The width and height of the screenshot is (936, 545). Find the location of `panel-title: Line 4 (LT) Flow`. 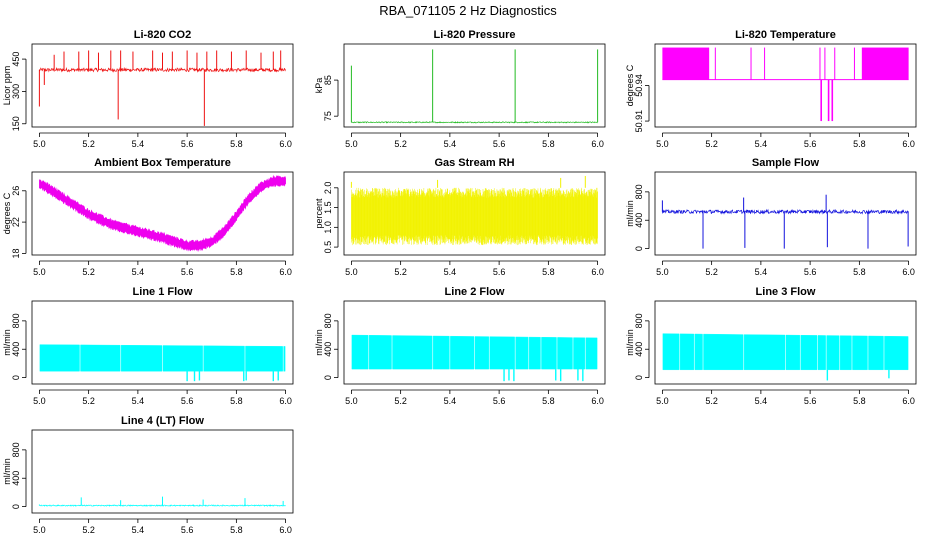

panel-title: Line 4 (LT) Flow is located at coordinates (162, 421).